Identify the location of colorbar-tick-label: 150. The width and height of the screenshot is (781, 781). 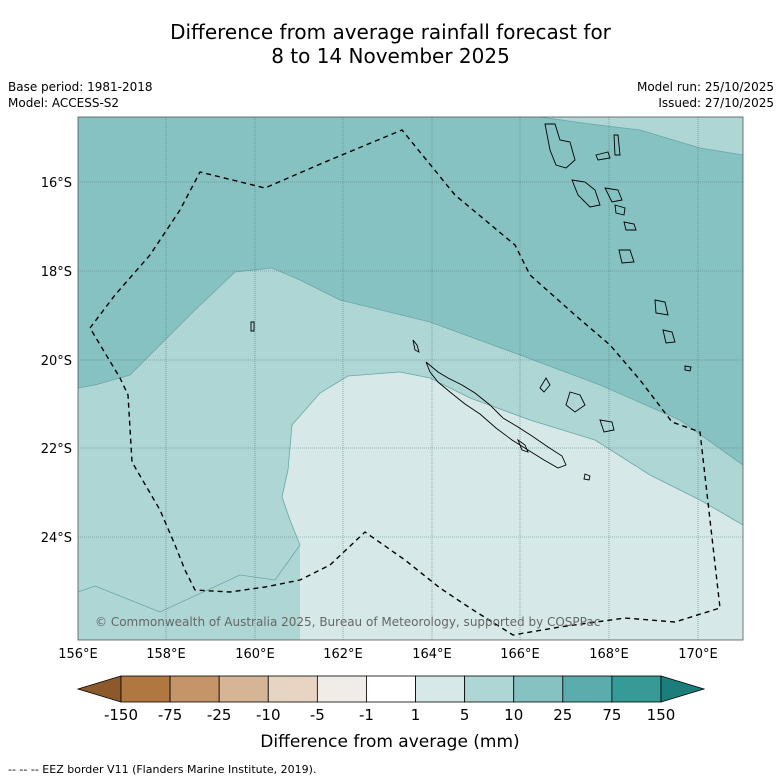
(661, 715).